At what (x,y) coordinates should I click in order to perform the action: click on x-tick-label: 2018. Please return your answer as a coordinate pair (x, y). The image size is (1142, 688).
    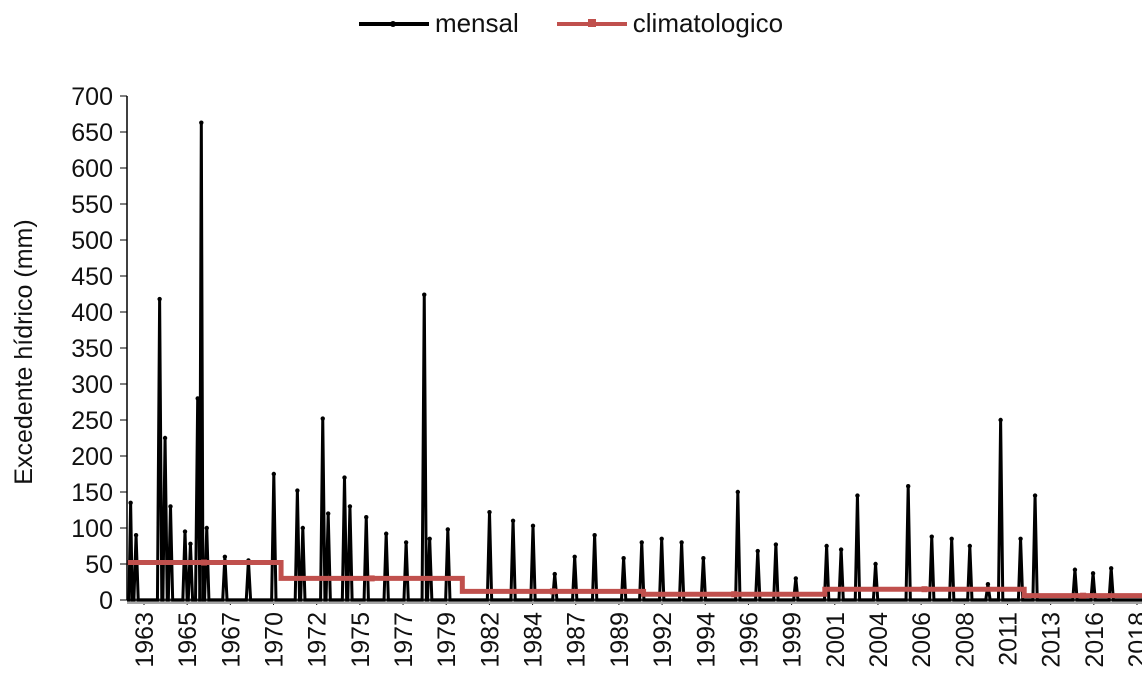
    Looking at the image, I should click on (1133, 640).